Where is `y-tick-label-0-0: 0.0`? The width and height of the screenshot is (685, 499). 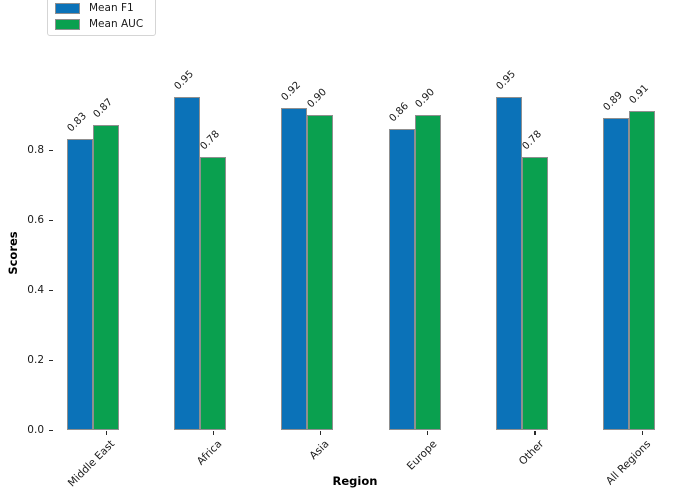 y-tick-label-0-0: 0.0 is located at coordinates (35, 430).